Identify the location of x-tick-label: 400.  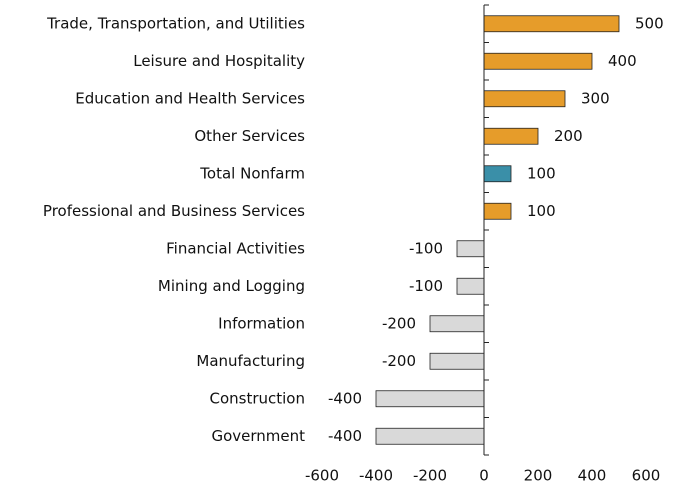
(592, 476).